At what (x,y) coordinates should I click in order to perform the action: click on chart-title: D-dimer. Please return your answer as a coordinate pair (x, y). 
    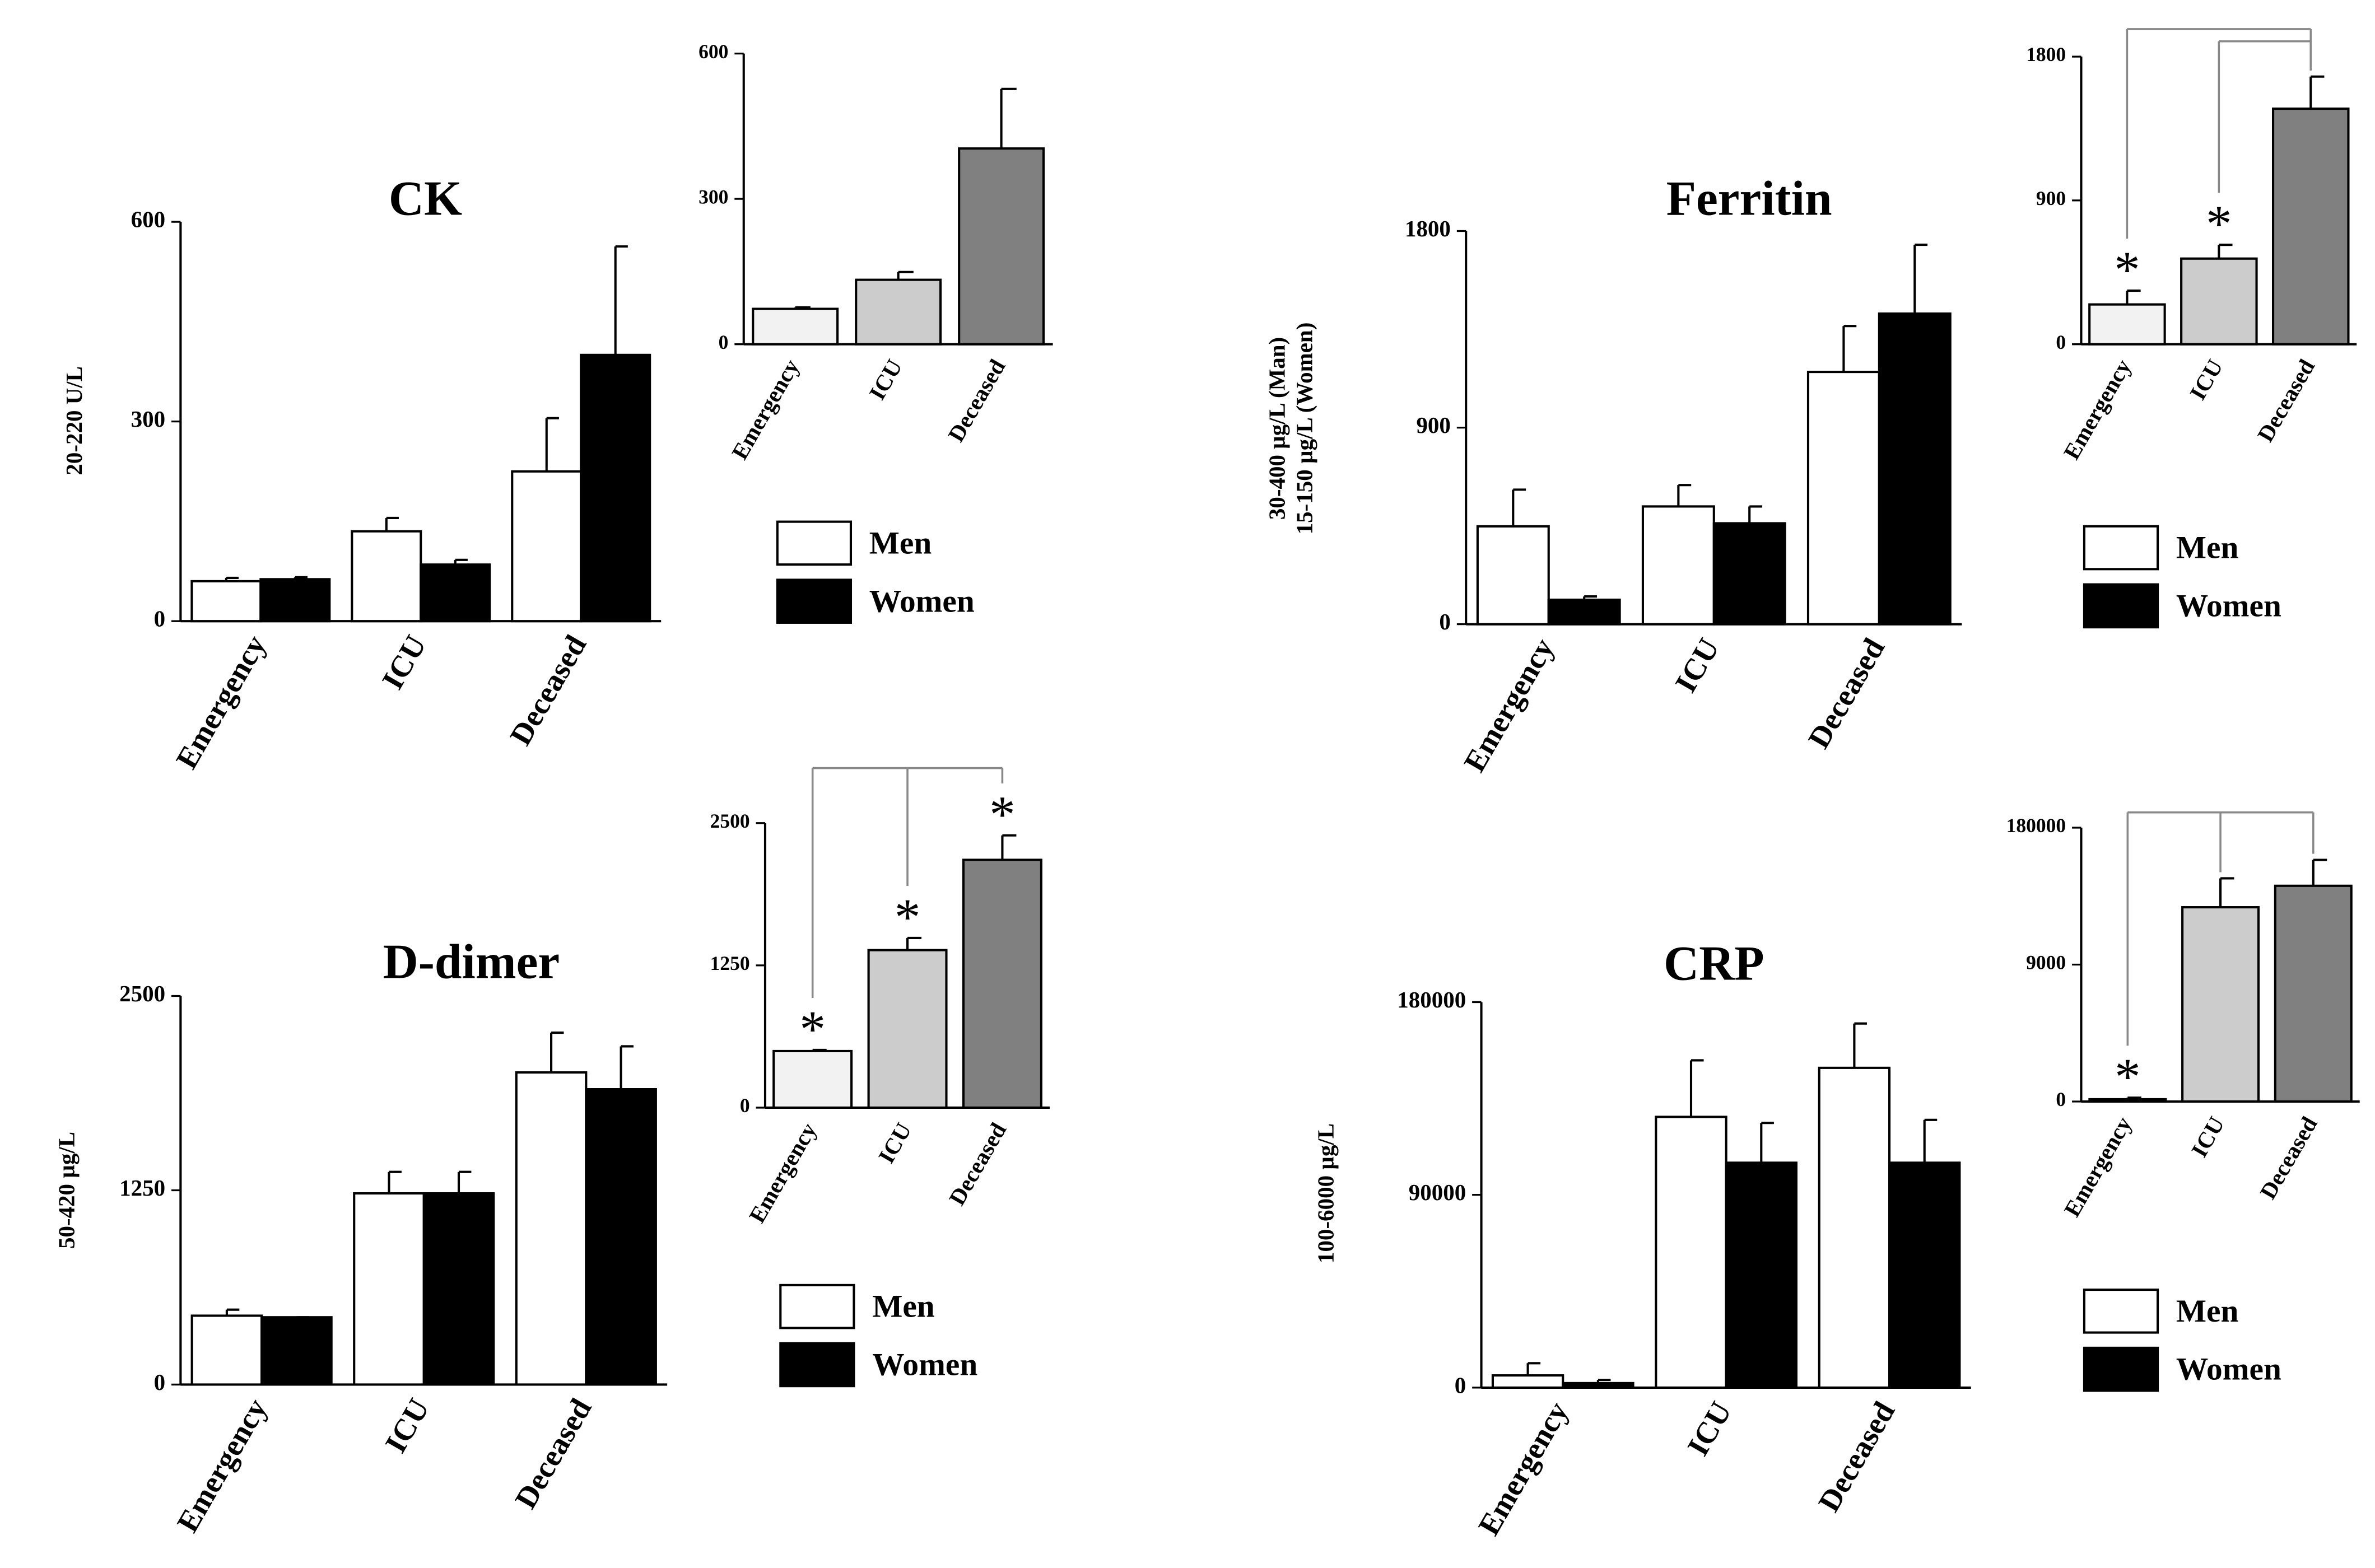
    Looking at the image, I should click on (471, 962).